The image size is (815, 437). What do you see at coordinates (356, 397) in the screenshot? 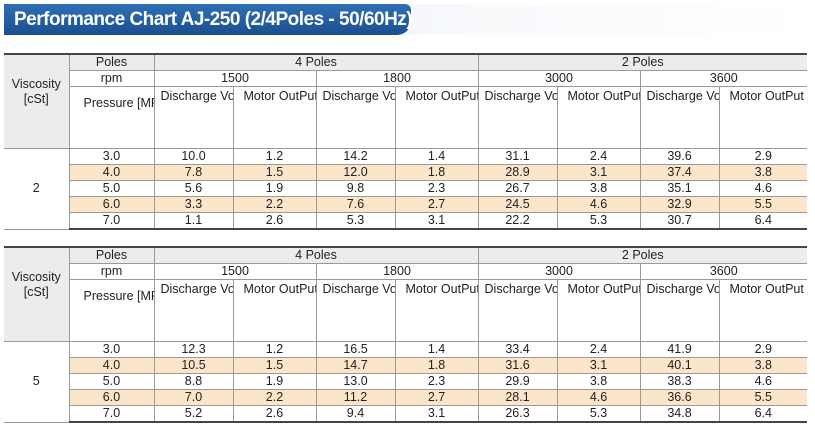
I see `discharge-volume-value: 11.2` at bounding box center [356, 397].